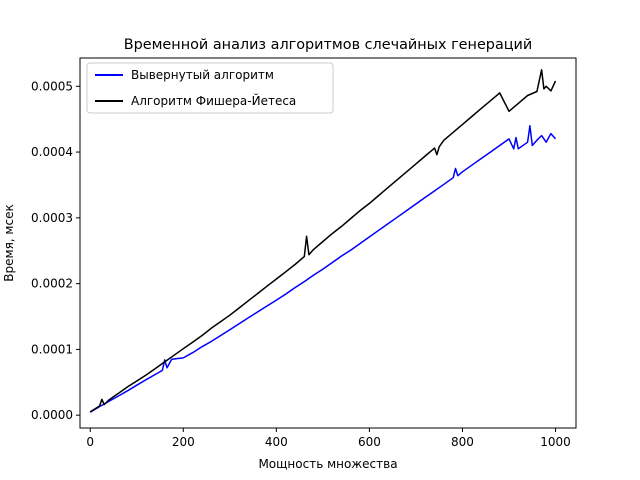 The height and width of the screenshot is (480, 640). I want to click on x-axis: 0 200 400 600 800 1000, so click(328, 438).